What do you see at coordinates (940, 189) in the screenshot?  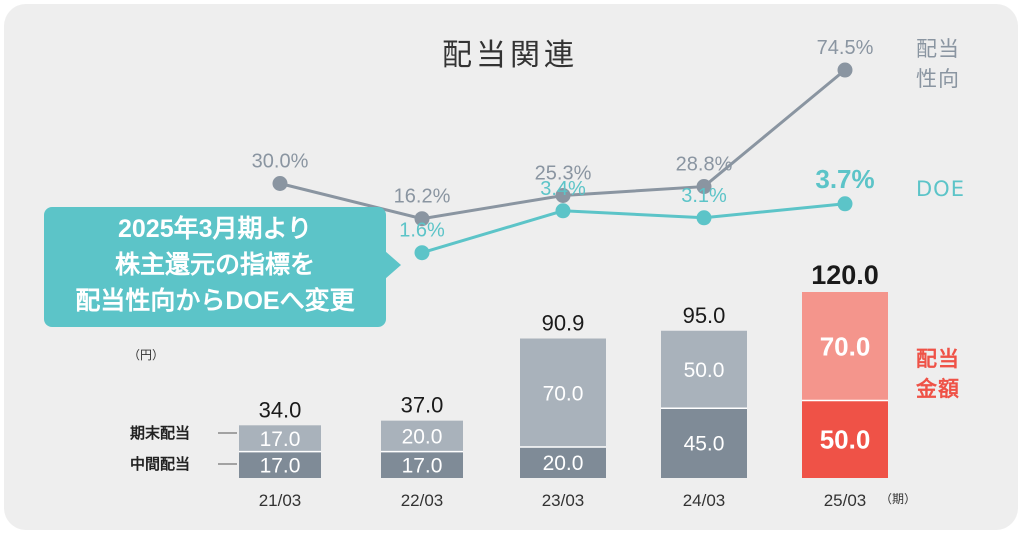 I see `legend-doe: DOE` at bounding box center [940, 189].